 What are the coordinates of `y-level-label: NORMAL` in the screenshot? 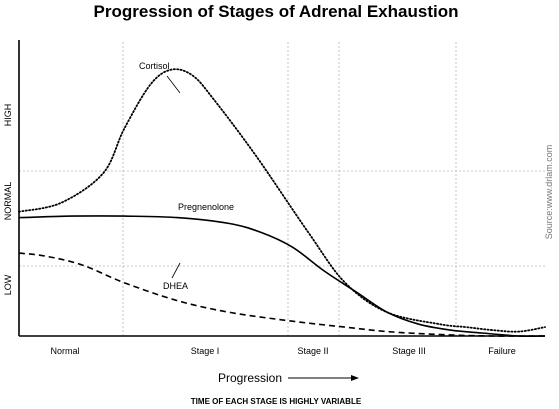 It's located at (8, 201).